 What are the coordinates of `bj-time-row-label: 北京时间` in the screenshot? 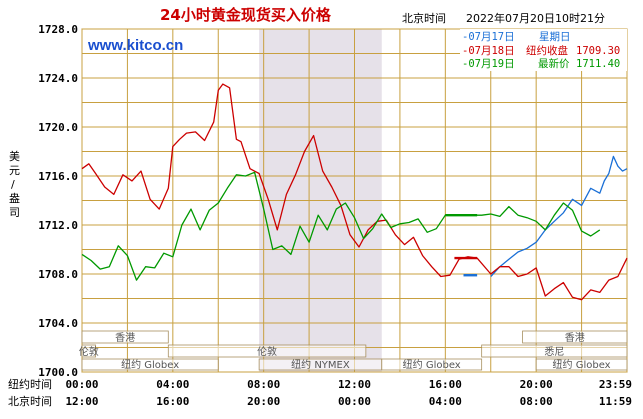 It's located at (30, 401).